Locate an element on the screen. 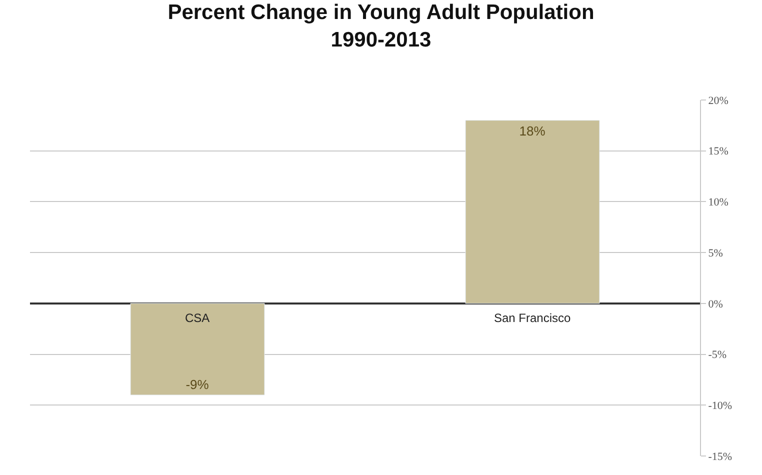 The image size is (762, 475). y-tick-label: 10% is located at coordinates (718, 202).